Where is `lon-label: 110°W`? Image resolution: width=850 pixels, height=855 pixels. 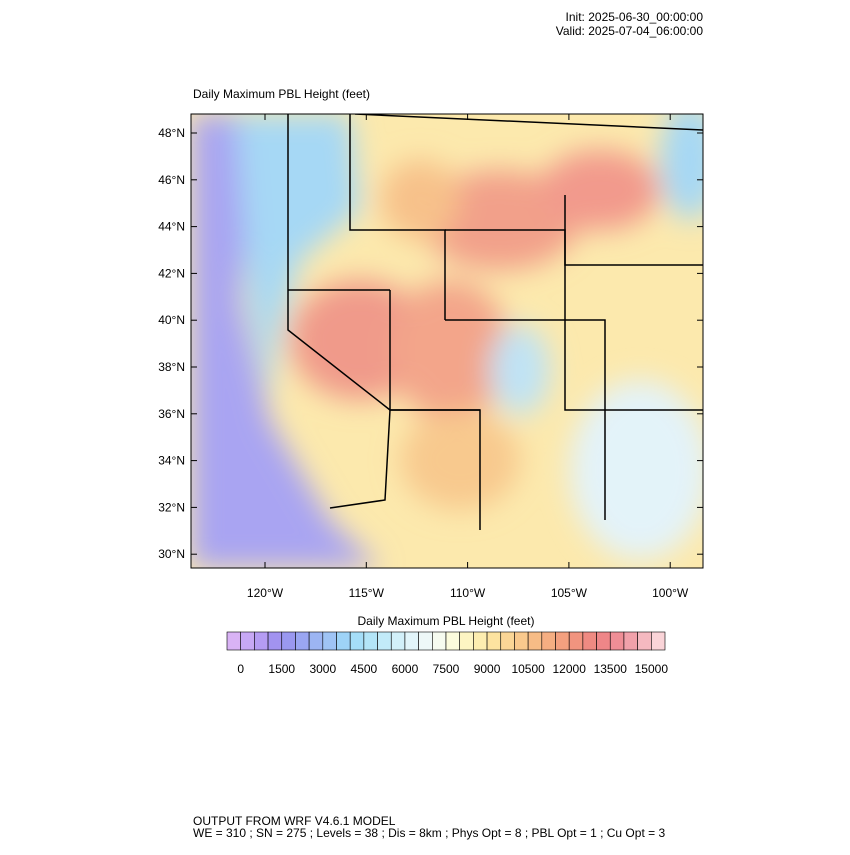
lon-label: 110°W is located at coordinates (468, 593).